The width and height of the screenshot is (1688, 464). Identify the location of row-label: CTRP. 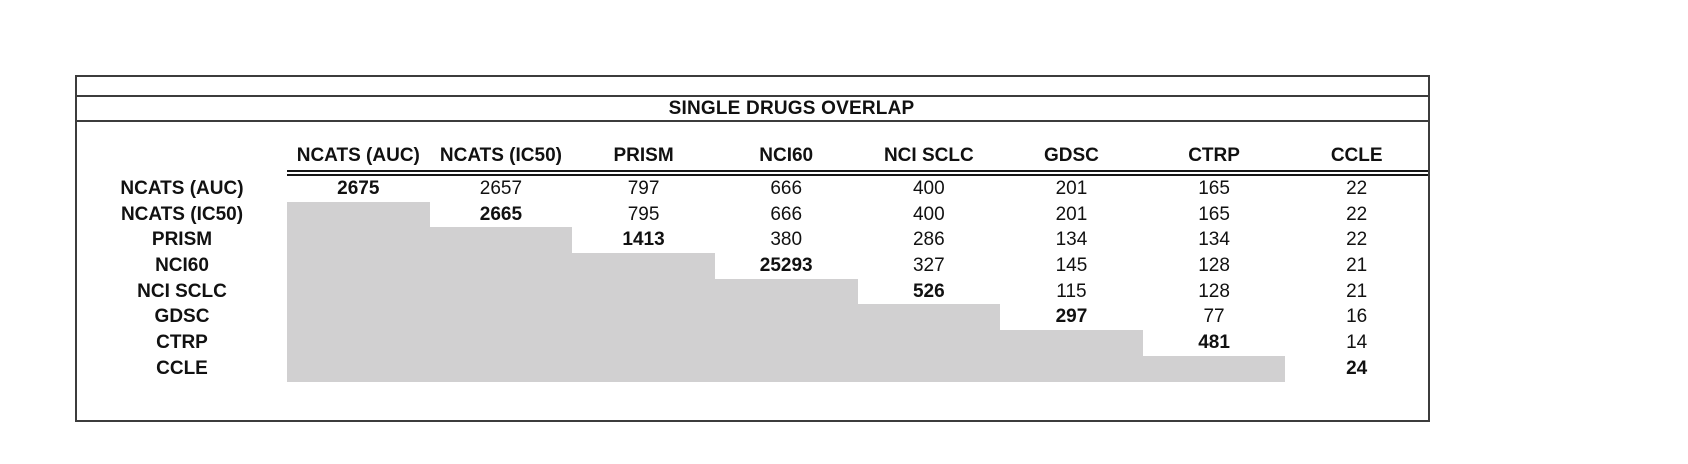
(182, 343).